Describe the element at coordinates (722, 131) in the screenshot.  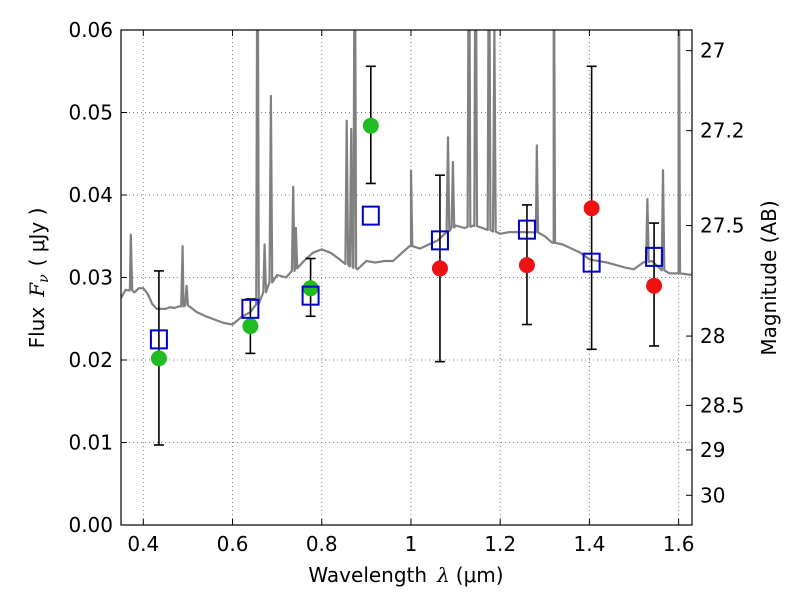
I see `magnitude-tick-label: 27.2` at that location.